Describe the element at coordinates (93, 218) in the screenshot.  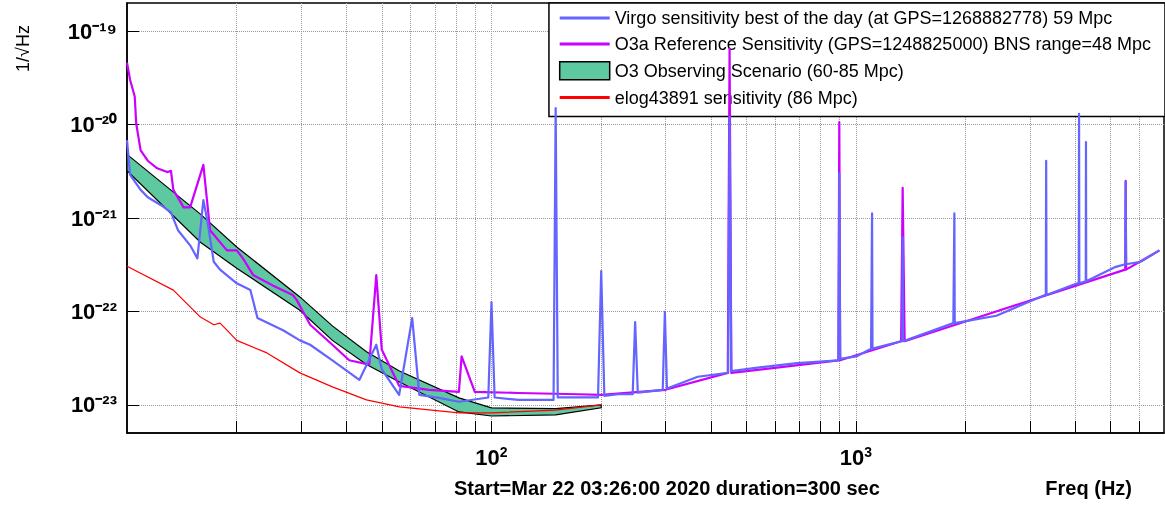
I see `y-tick-label: 10⁻²¹` at that location.